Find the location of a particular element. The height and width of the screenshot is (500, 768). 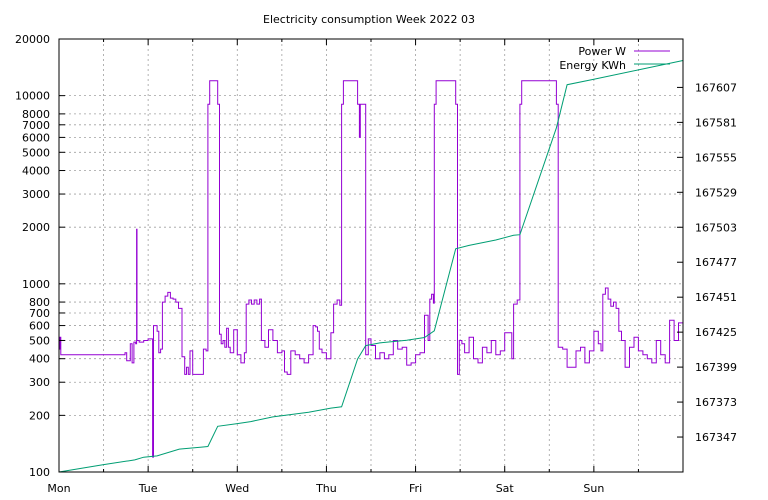

y-right-tick-label: 167503 is located at coordinates (716, 227).